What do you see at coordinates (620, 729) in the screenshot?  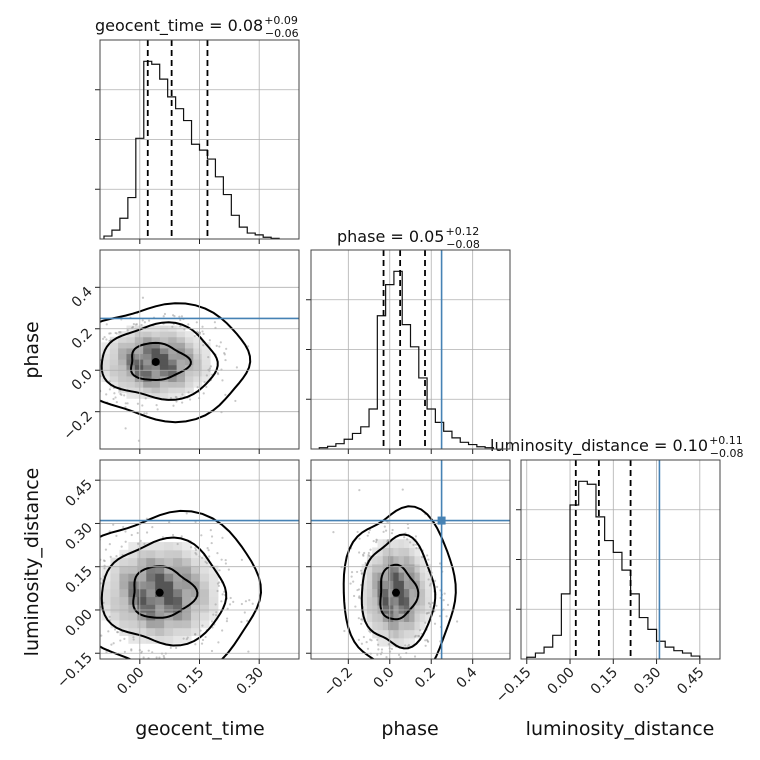 I see `xlabel-luminosity-distance: luminosity_distance` at bounding box center [620, 729].